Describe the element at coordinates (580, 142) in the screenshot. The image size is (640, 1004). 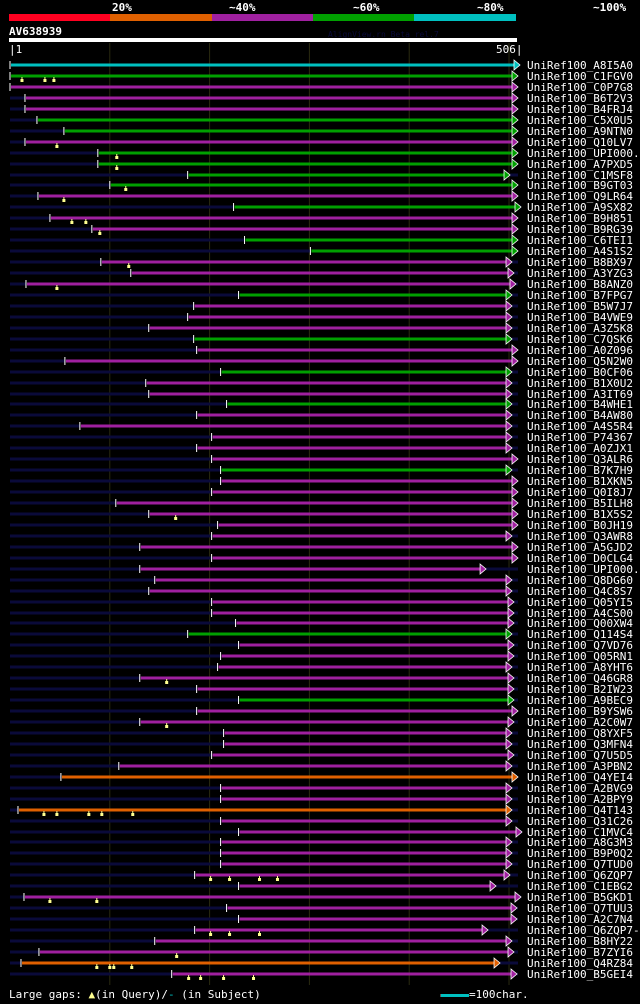
I see `hit-name: UniRef100_Q10LV7` at that location.